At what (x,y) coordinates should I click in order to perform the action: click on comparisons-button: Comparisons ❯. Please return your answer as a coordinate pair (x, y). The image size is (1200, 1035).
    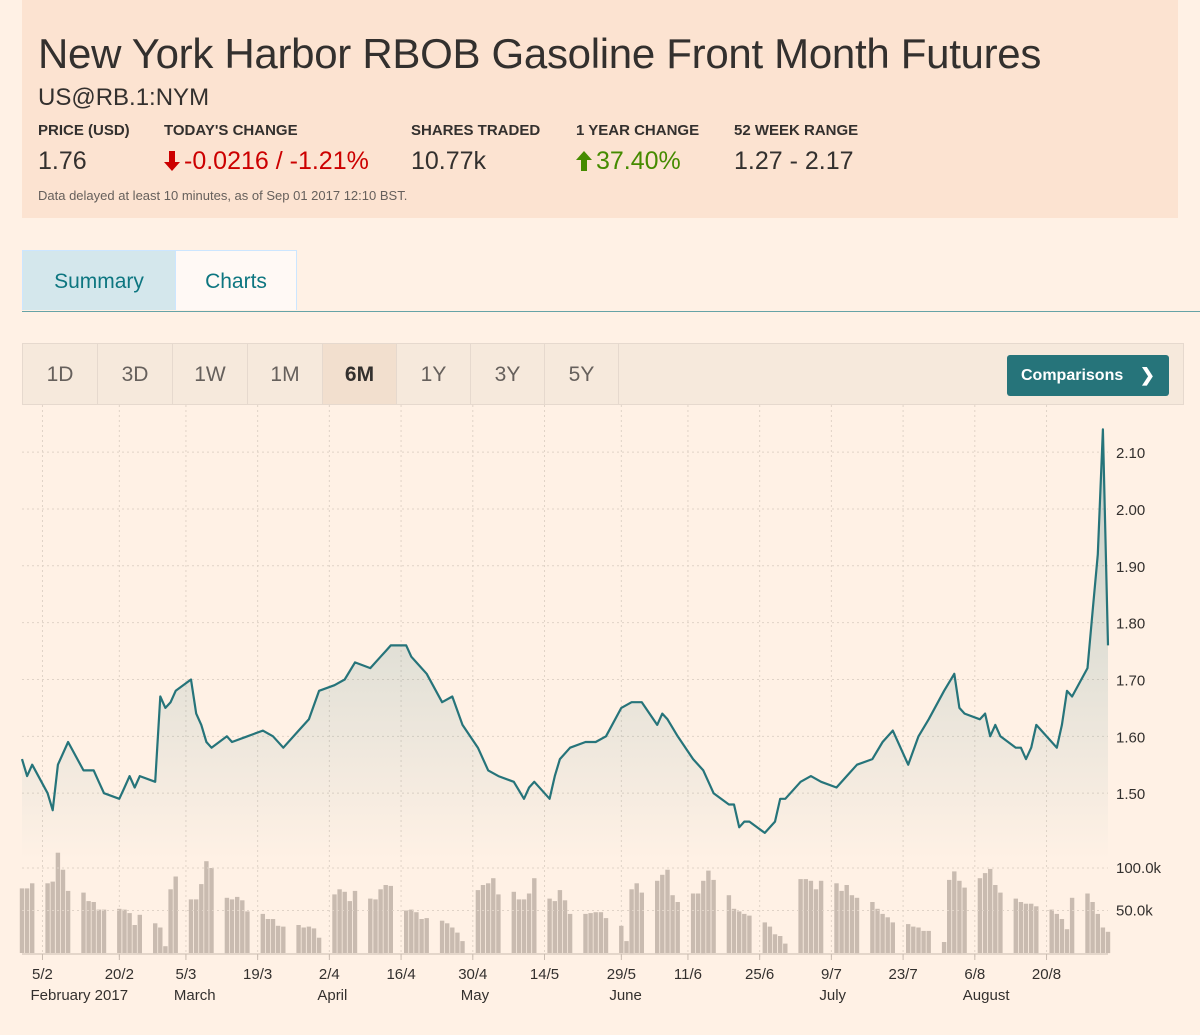
    Looking at the image, I should click on (1088, 375).